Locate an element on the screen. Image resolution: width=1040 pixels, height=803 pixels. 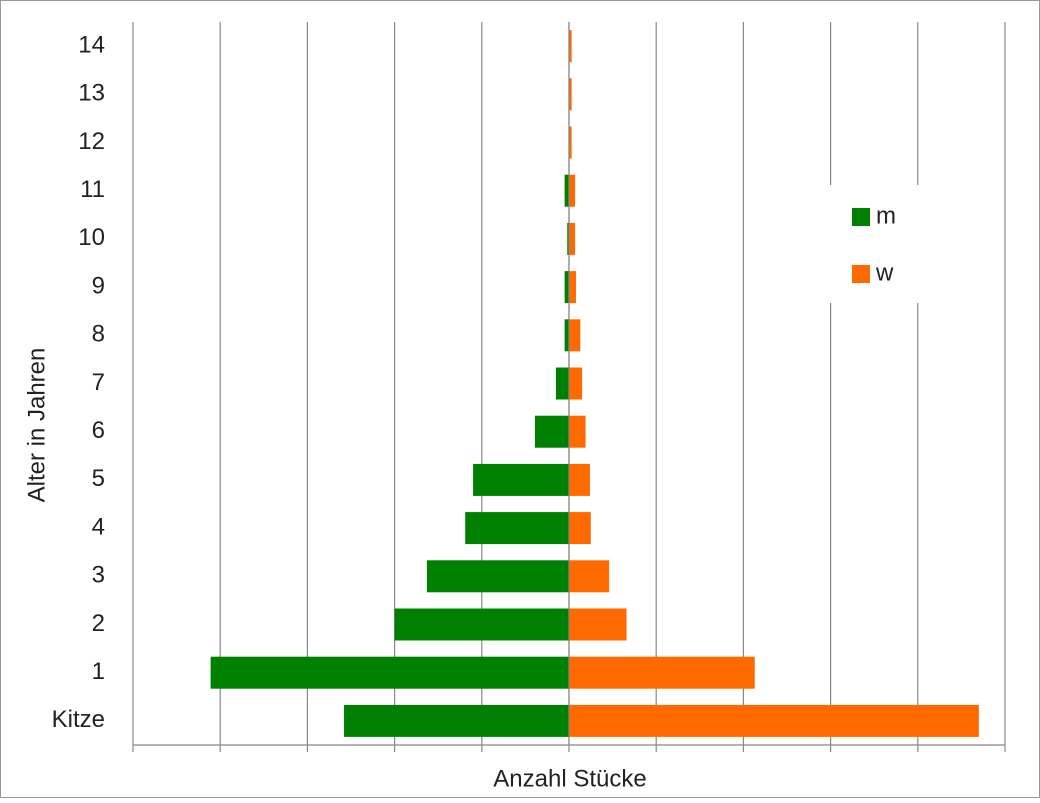
legend-label: w is located at coordinates (884, 272).